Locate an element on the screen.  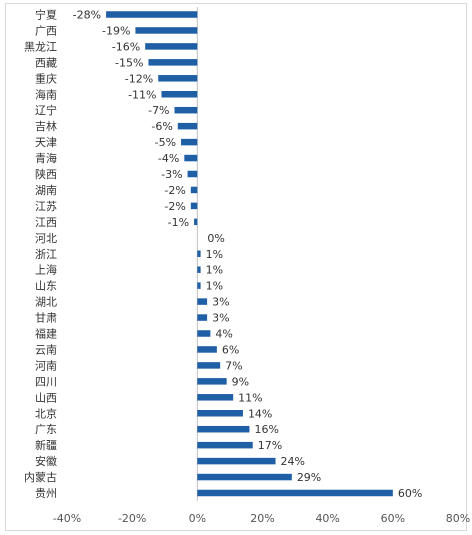
ticks-layer: -40% -20% 0% 20% 40% 60% 80% is located at coordinates (261, 518).